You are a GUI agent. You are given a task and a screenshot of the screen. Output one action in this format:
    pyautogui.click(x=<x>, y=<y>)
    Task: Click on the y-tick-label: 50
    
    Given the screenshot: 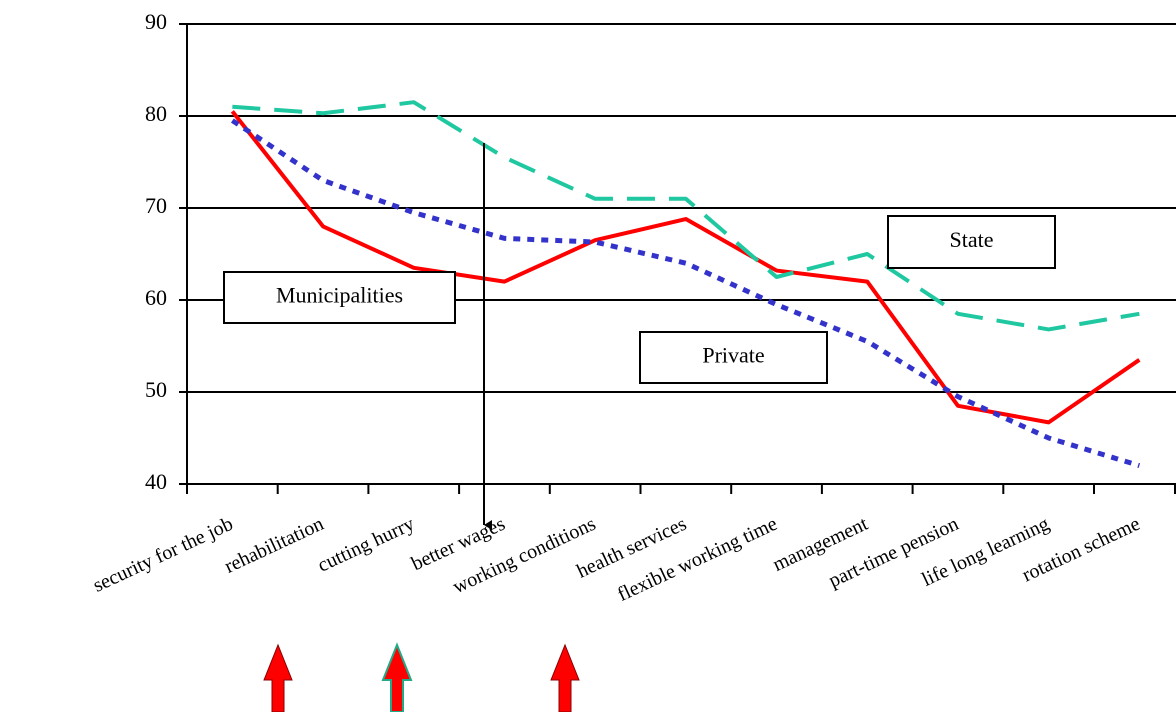 What is the action you would take?
    pyautogui.click(x=156, y=389)
    